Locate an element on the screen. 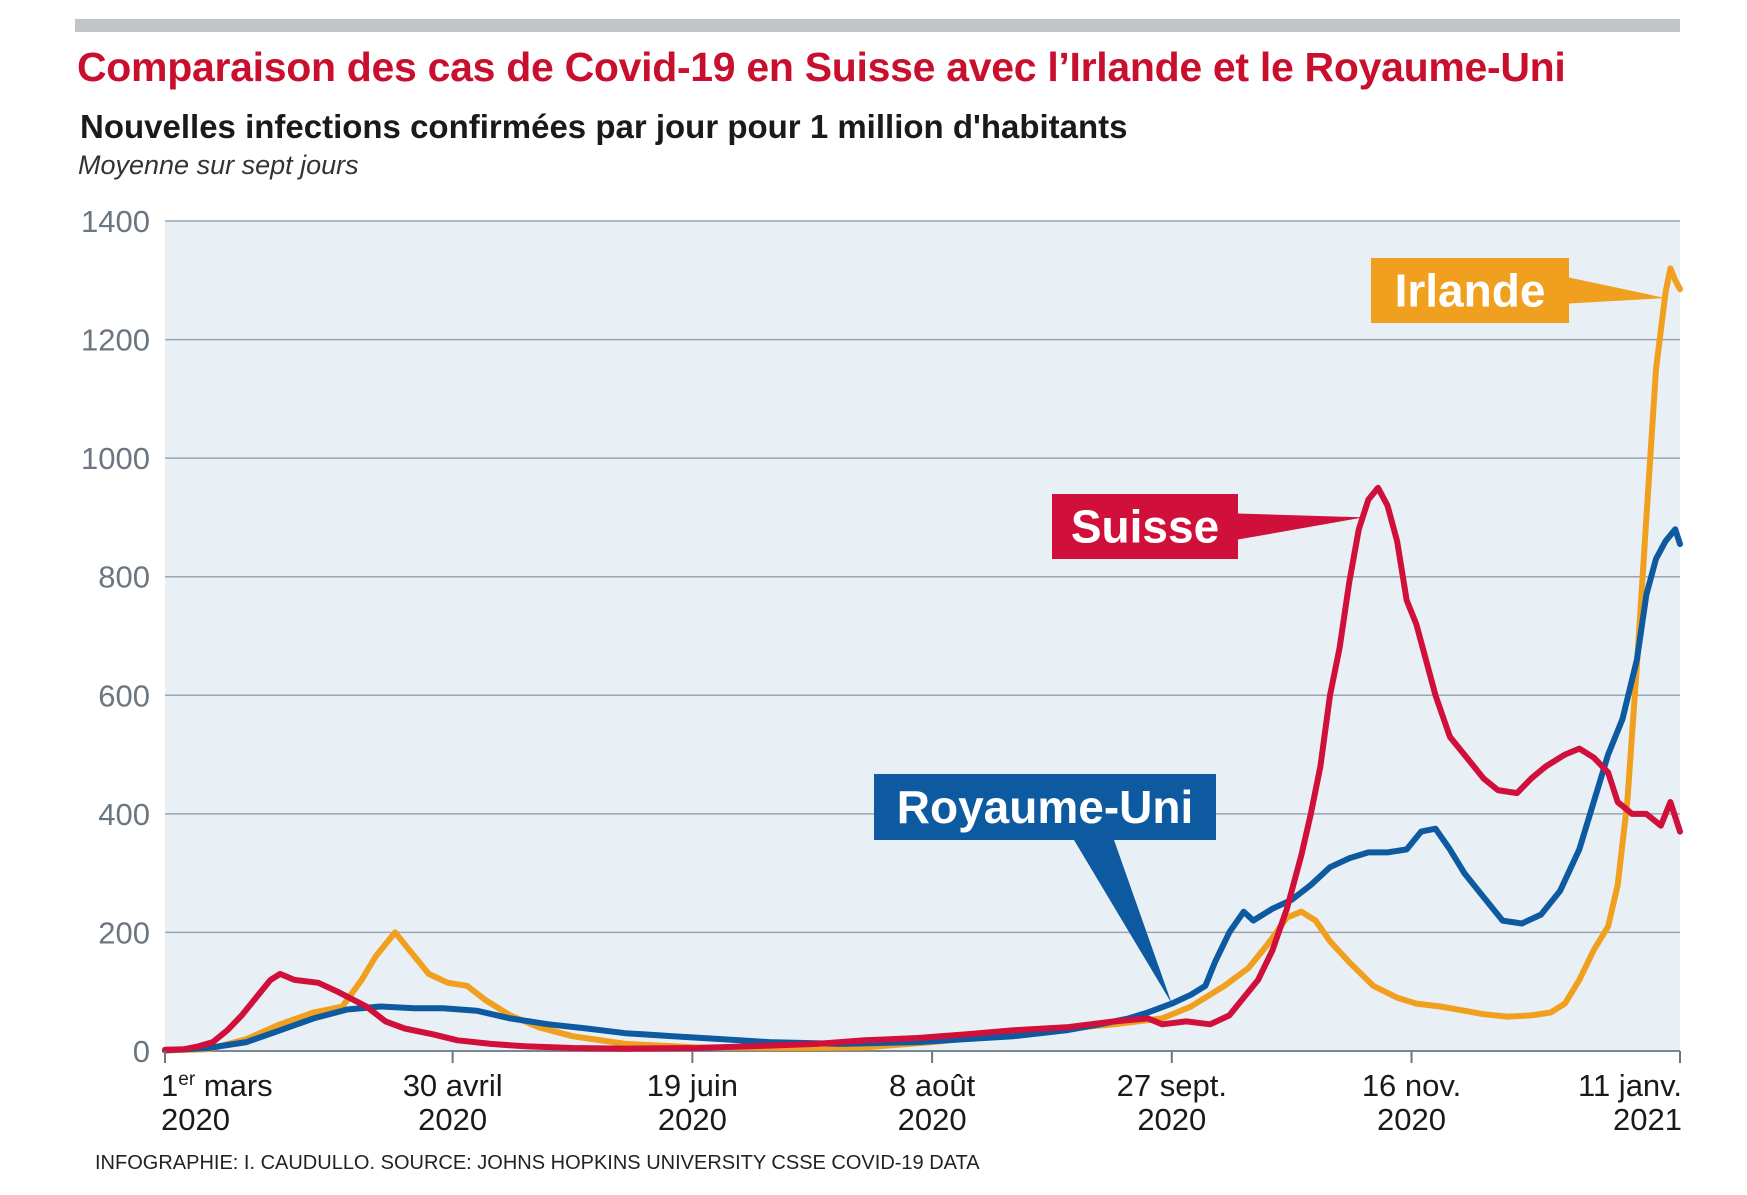  x-tick-label: 30 avril is located at coordinates (453, 1085).